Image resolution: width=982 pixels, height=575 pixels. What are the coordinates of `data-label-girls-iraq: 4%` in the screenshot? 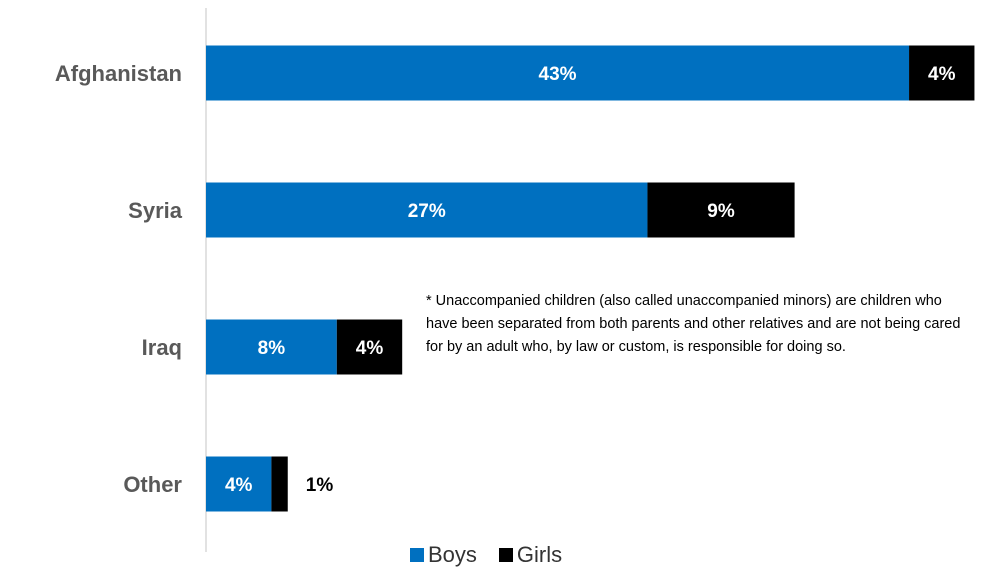 It's located at (370, 348).